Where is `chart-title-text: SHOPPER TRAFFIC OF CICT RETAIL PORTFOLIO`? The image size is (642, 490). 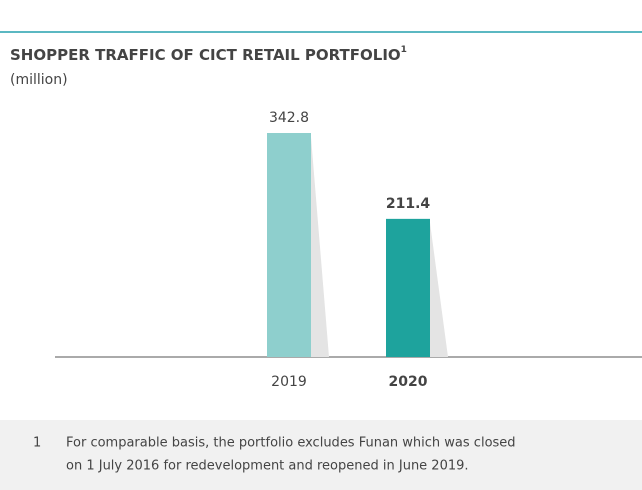
chart-title-text: SHOPPER TRAFFIC OF CICT RETAIL PORTFOLIO is located at coordinates (205, 55).